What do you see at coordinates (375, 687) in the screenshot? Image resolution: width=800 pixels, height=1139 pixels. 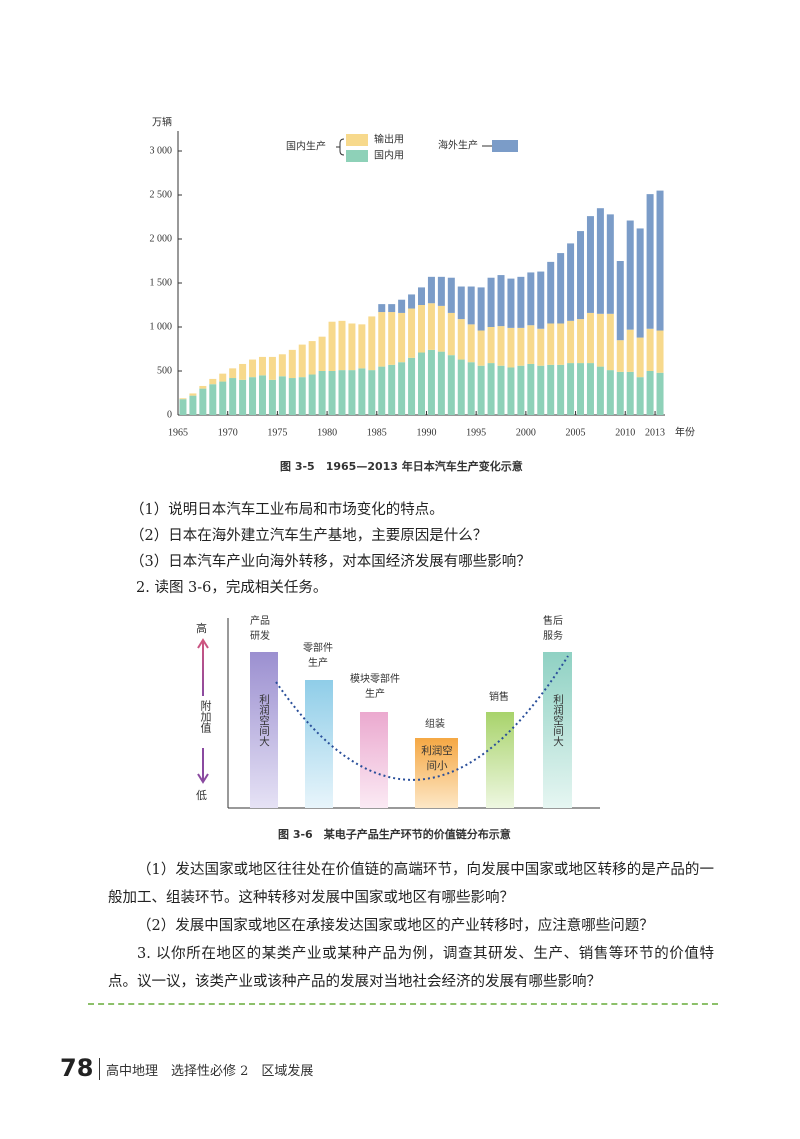 I see `stage-label: 模块零部件生产` at bounding box center [375, 687].